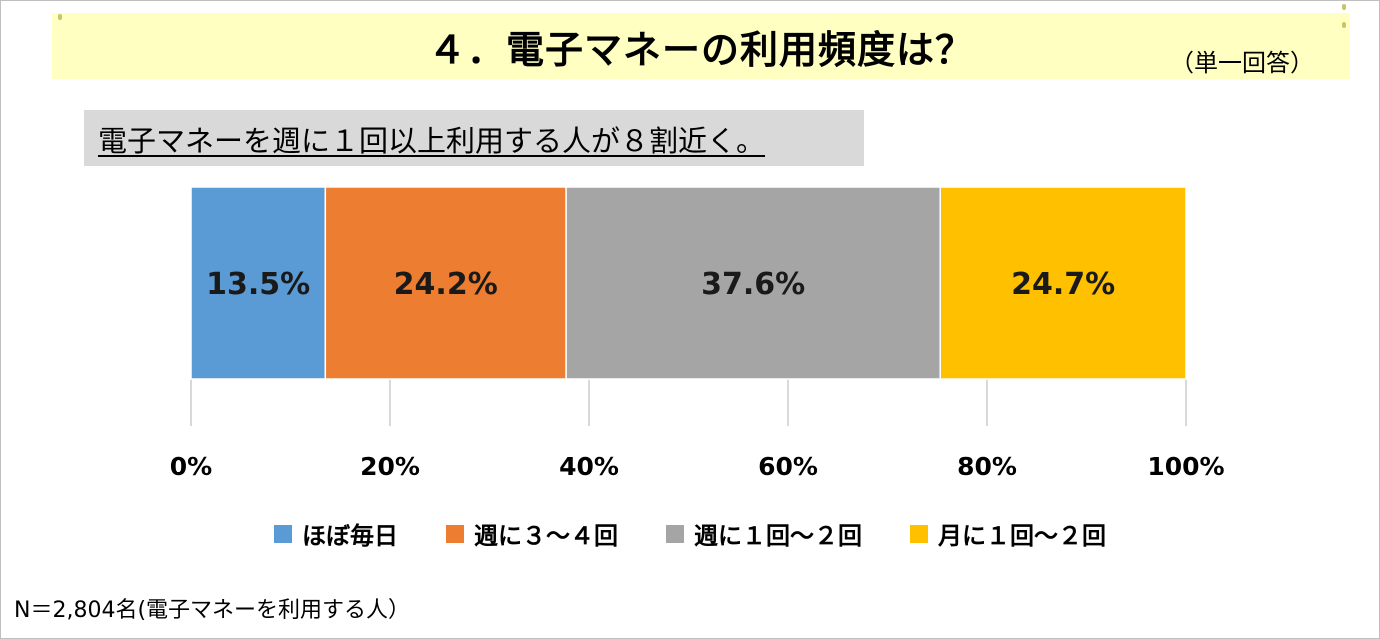  I want to click on subtitle-box: 電子マネーを週に１回以上利用する人が８割近く。, so click(474, 138).